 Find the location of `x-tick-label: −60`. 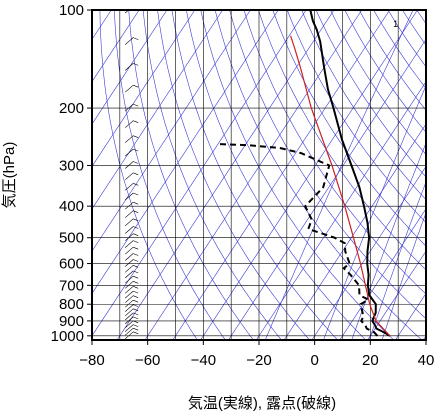

x-tick-label: −60 is located at coordinates (147, 360).